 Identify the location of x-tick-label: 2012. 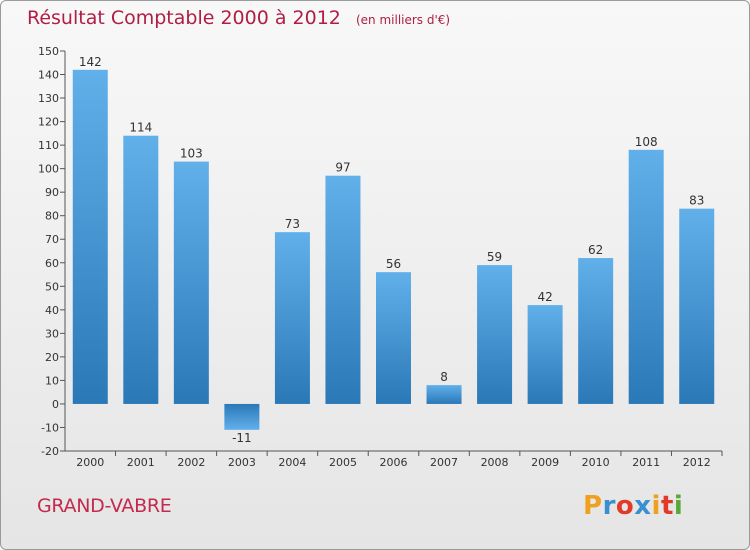
(697, 462).